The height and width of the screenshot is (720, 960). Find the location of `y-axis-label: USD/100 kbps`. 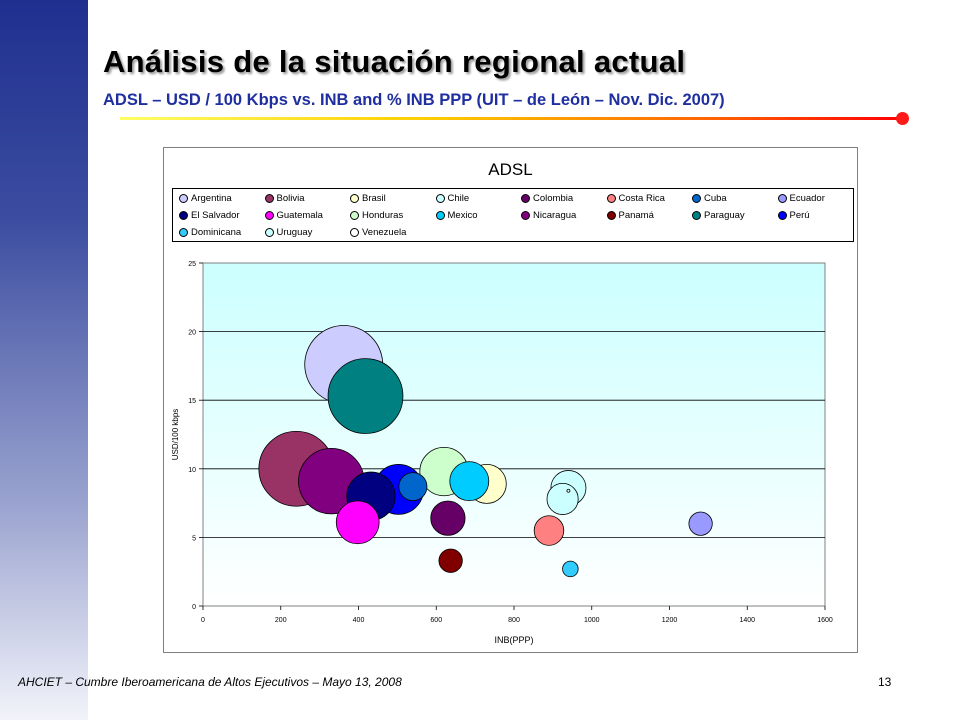

y-axis-label: USD/100 kbps is located at coordinates (175, 435).